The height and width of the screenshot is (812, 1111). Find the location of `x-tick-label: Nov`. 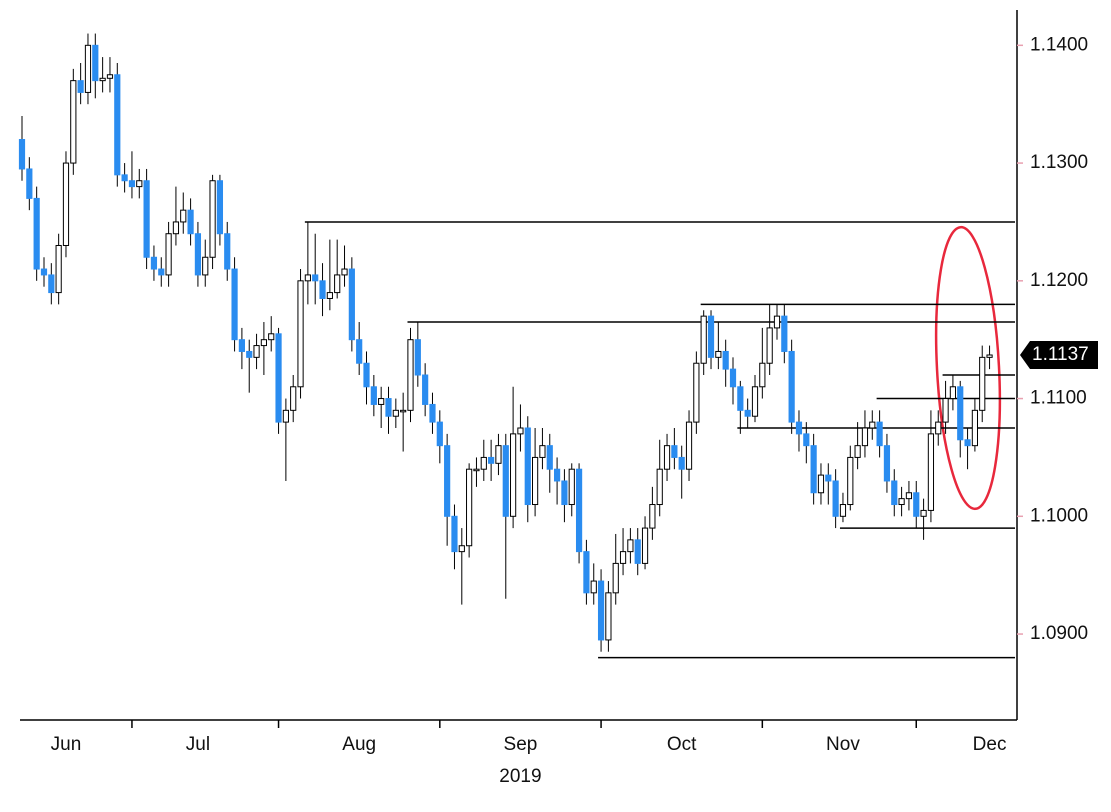

x-tick-label: Nov is located at coordinates (843, 744).